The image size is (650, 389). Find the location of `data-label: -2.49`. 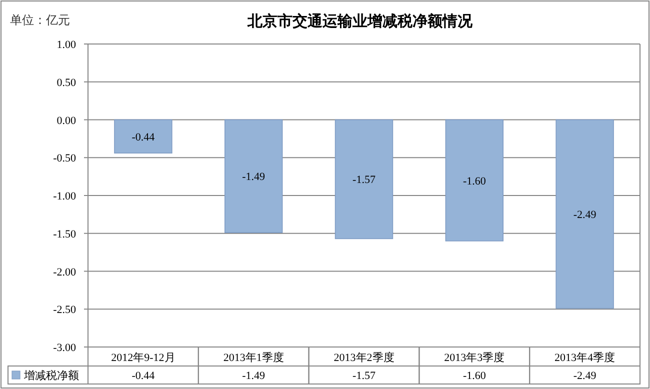

data-label: -2.49 is located at coordinates (585, 376).